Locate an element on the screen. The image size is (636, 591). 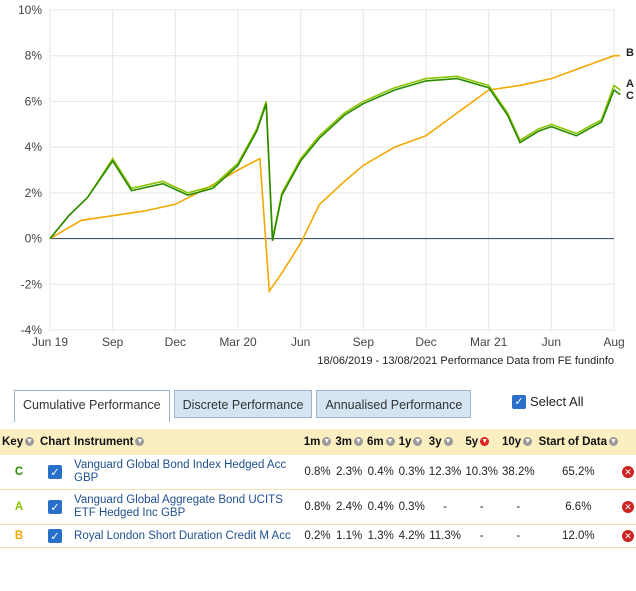
y-tick-label: 2% is located at coordinates (34, 193).